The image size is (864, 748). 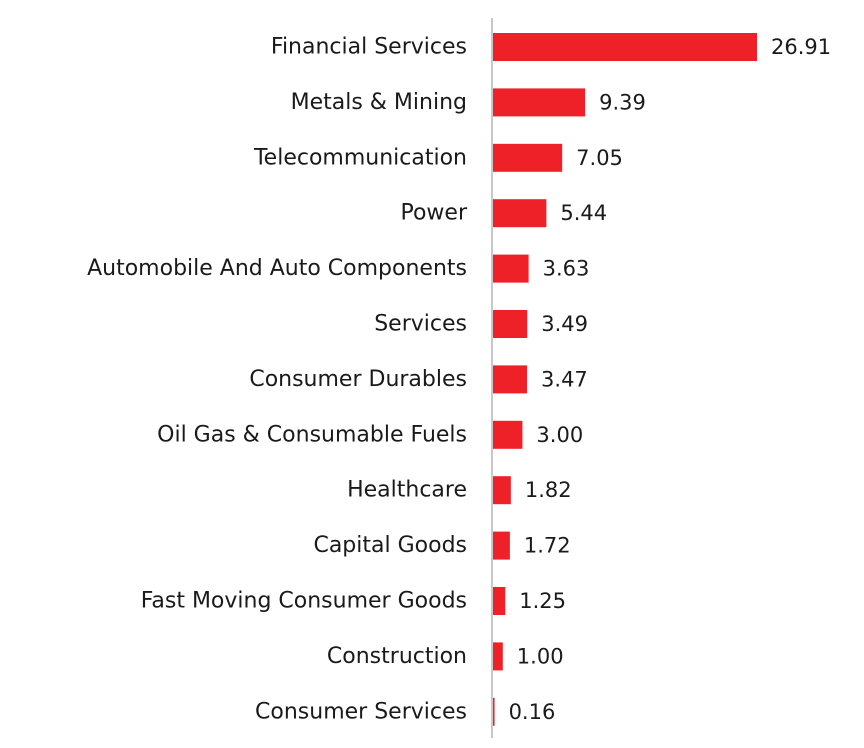 What do you see at coordinates (559, 435) in the screenshot?
I see `value-label: 3.00` at bounding box center [559, 435].